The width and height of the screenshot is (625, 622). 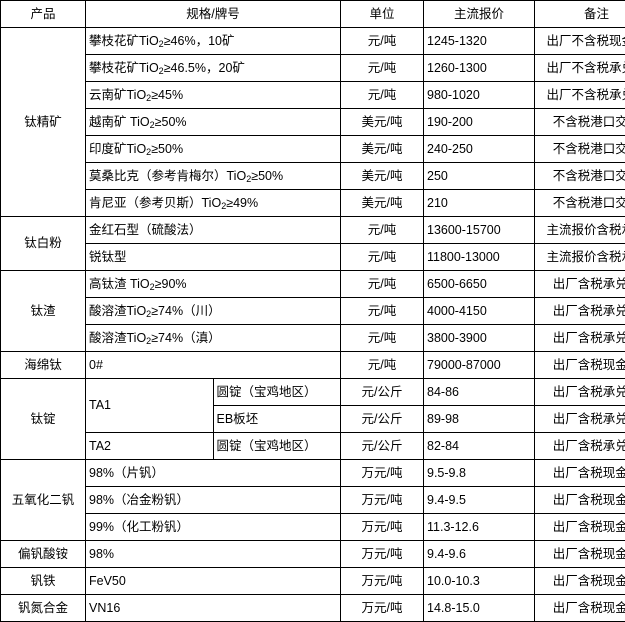 What do you see at coordinates (213, 338) in the screenshot?
I see `spec-cell: 酸溶渣TiO2≥74%（滇）` at bounding box center [213, 338].